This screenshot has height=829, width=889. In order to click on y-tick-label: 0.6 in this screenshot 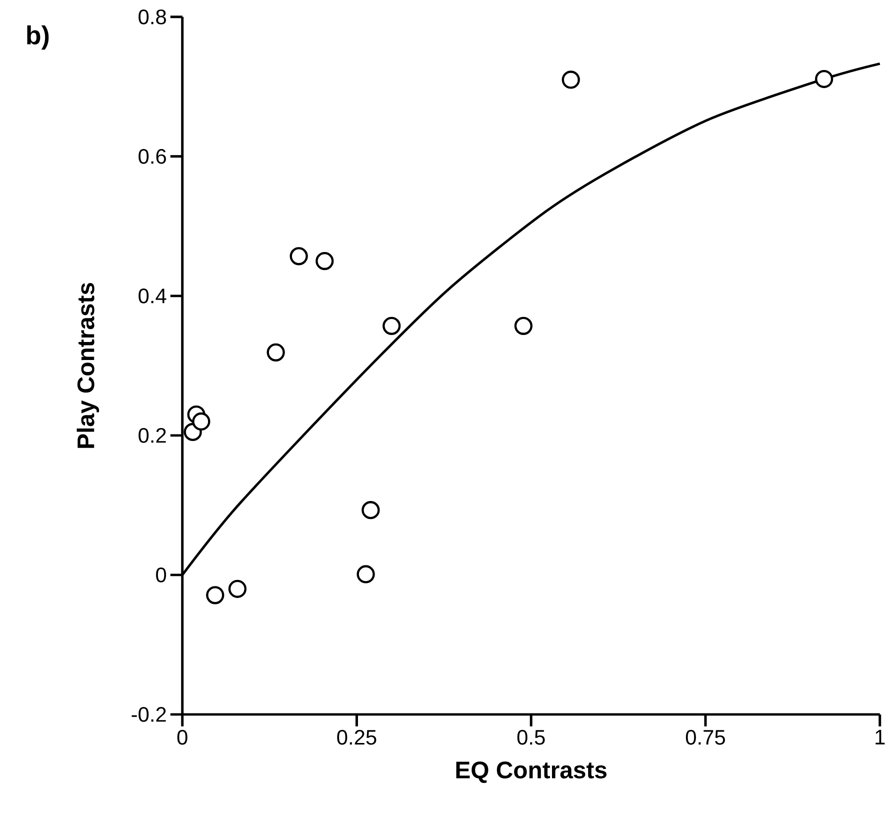, I will do `click(152, 156)`.